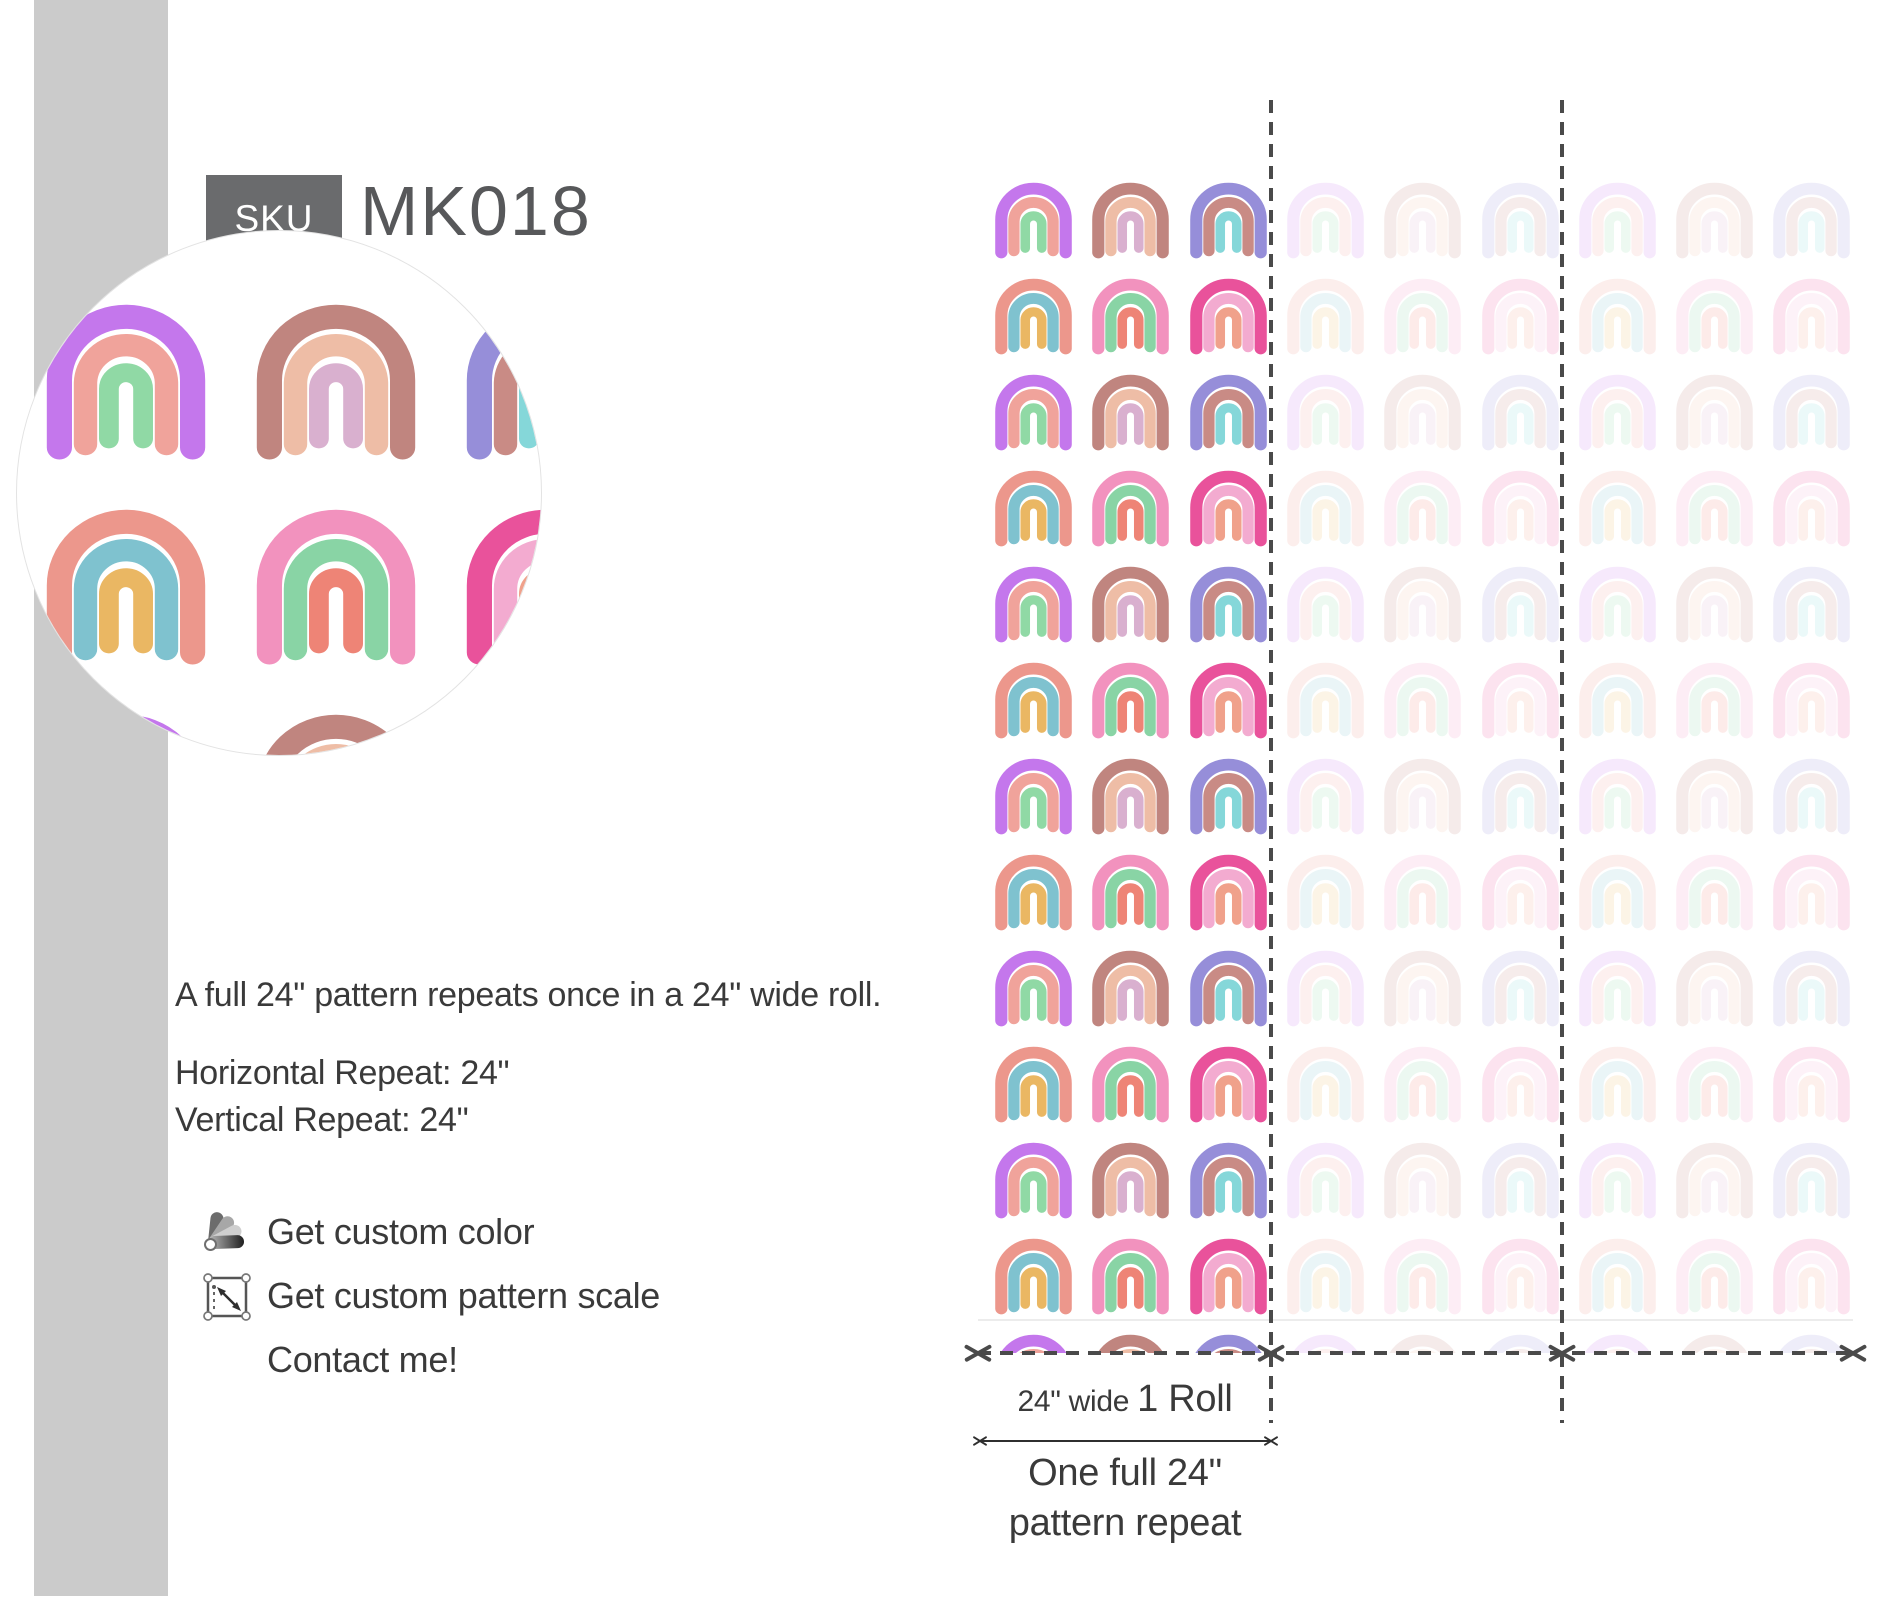 The image size is (1891, 1600). I want to click on pattern-preview-circle, so click(279, 493).